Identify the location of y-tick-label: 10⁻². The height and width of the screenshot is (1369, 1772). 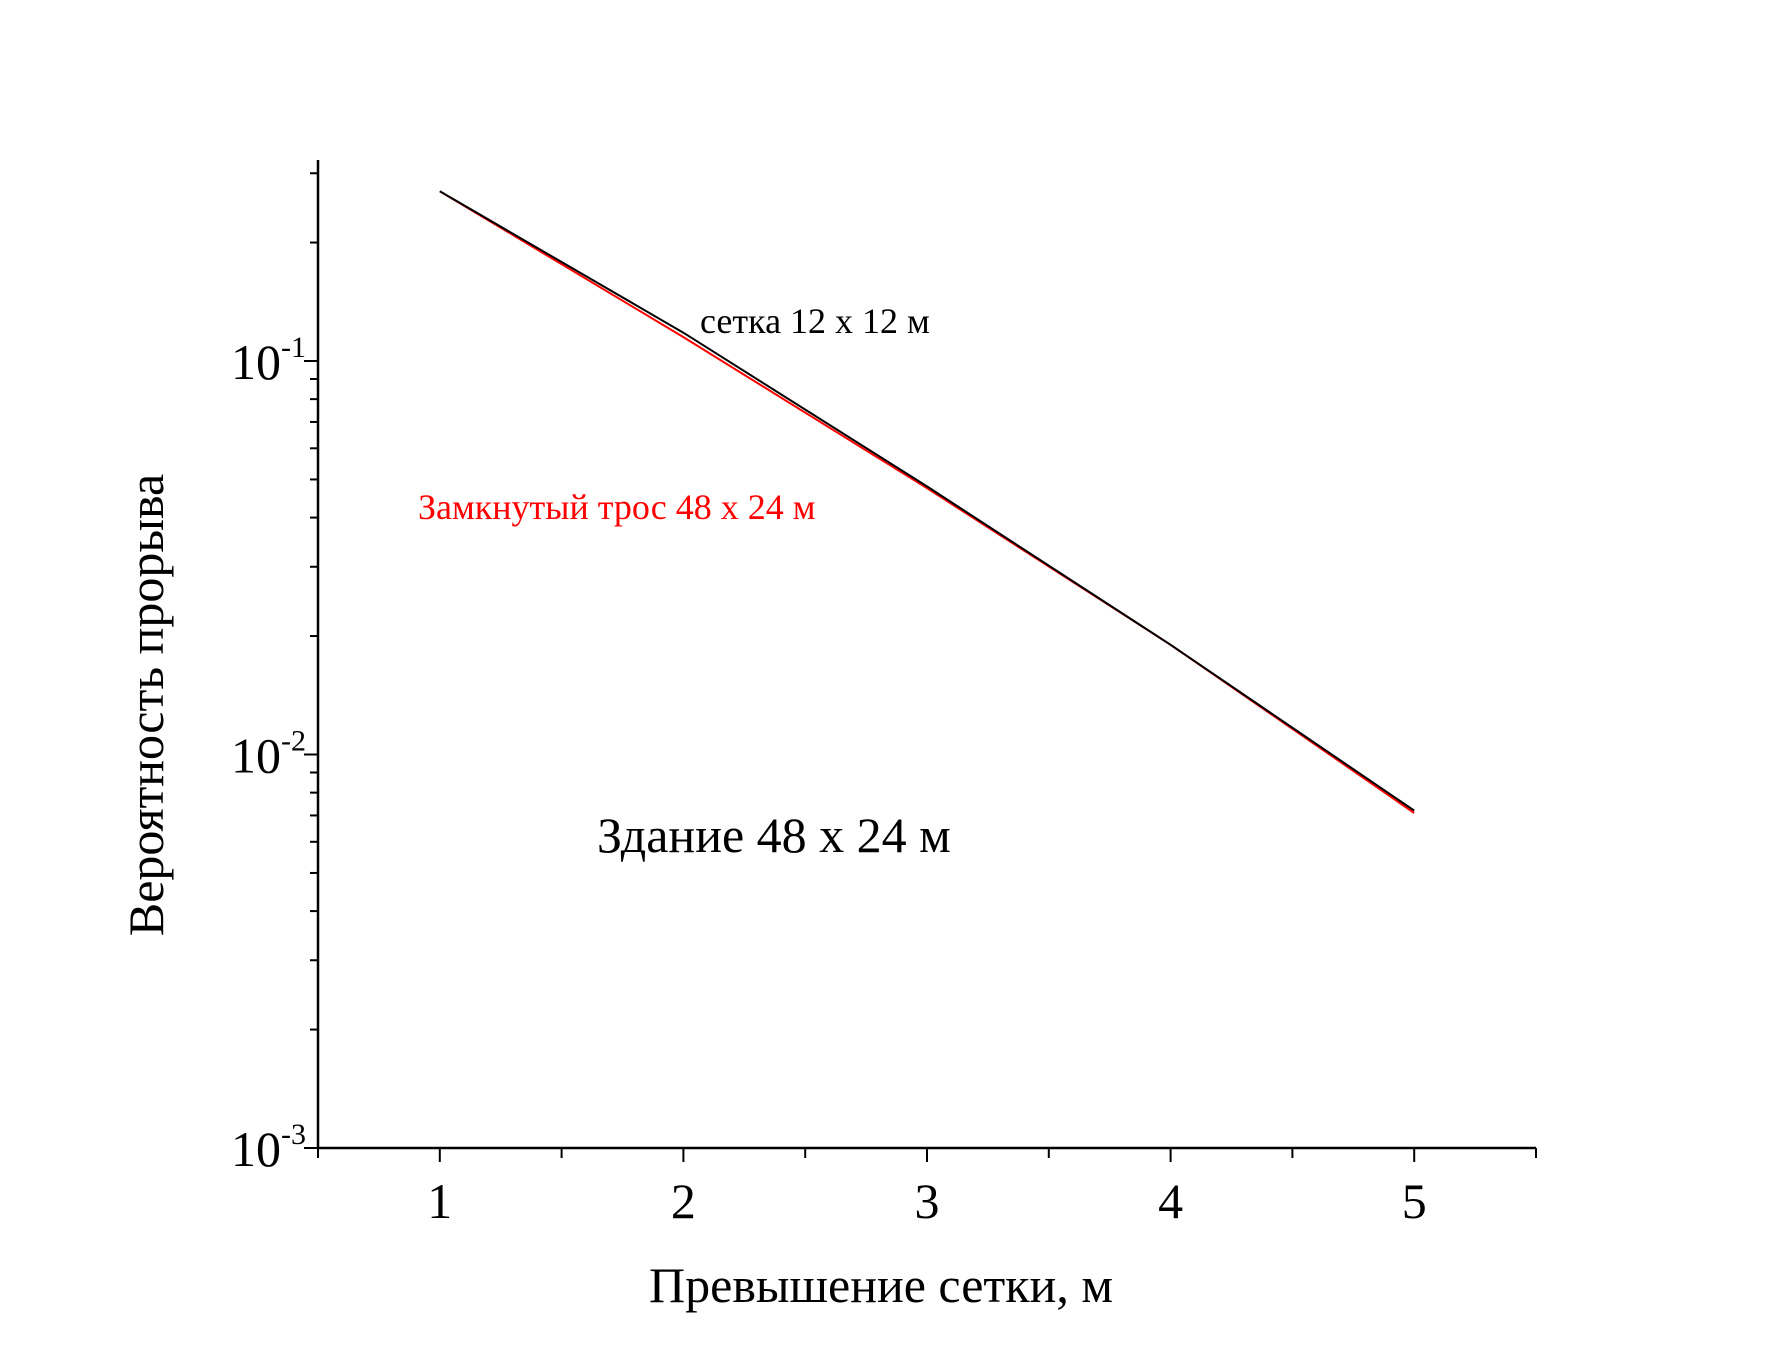
(268, 754).